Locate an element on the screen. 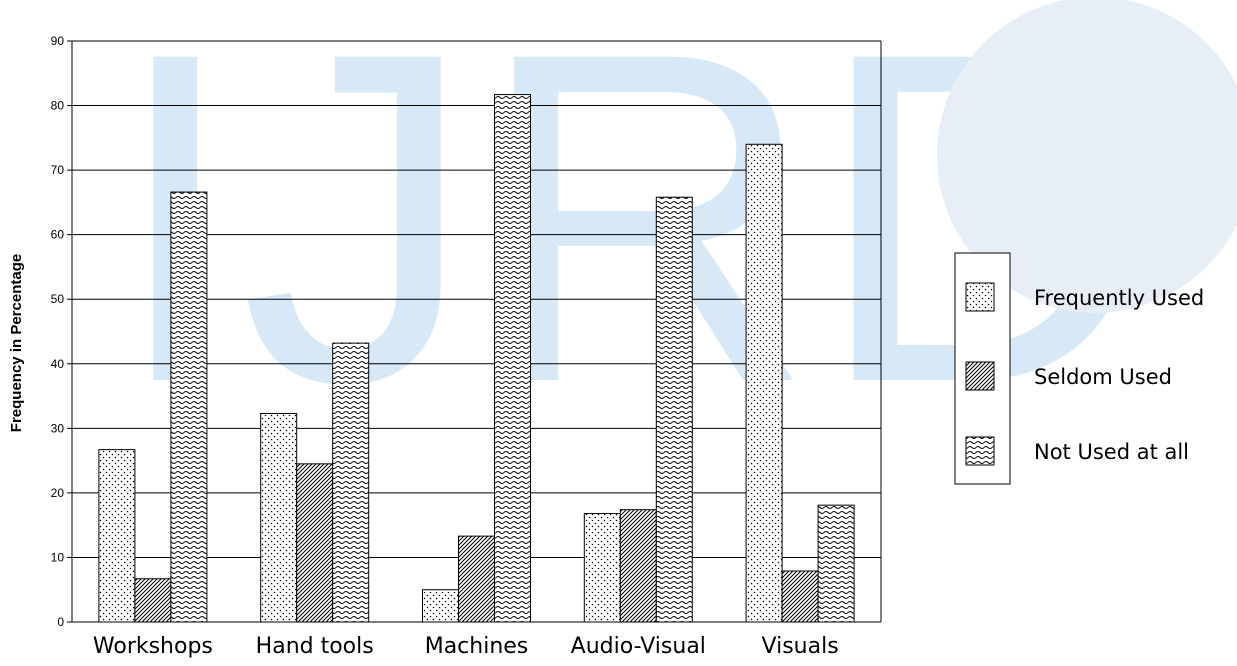  y-tick-label: 60 is located at coordinates (58, 235).